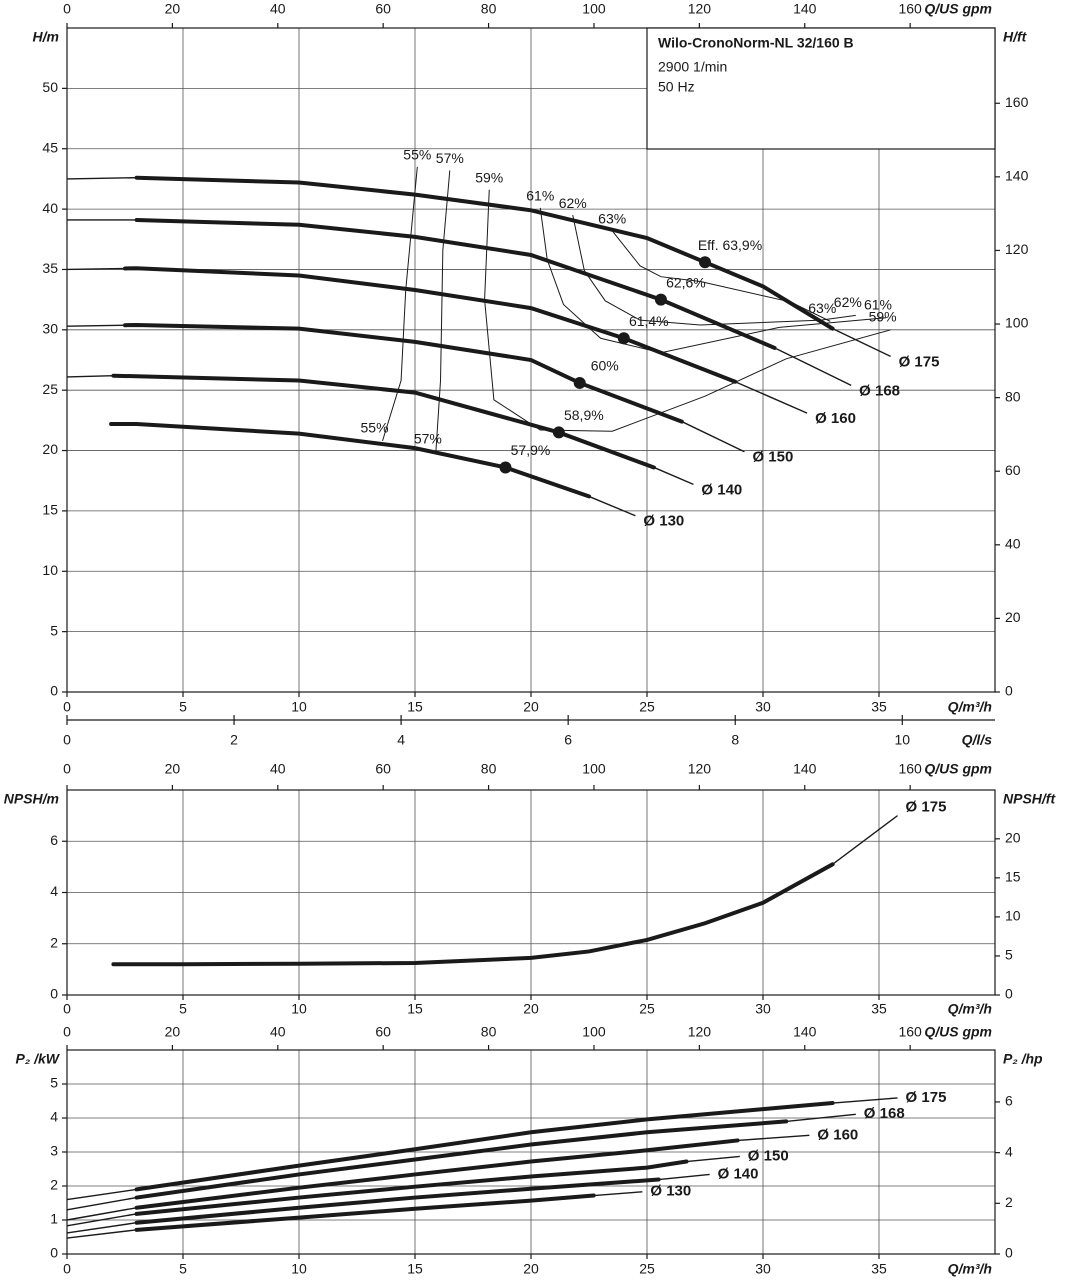 The height and width of the screenshot is (1280, 1065). Describe the element at coordinates (50, 87) in the screenshot. I see `y-tick-label: 50` at that location.